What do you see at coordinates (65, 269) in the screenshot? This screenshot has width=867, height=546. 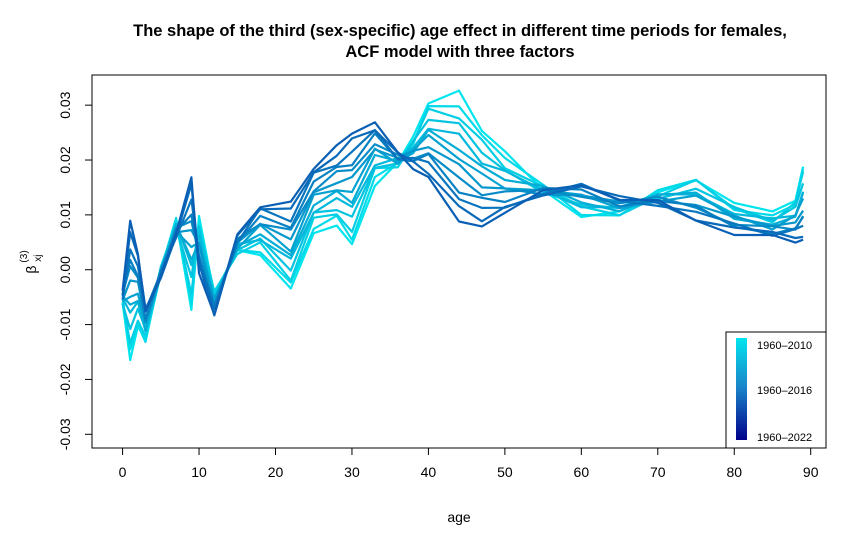 I see `y-tick-label: 0.00` at bounding box center [65, 269].